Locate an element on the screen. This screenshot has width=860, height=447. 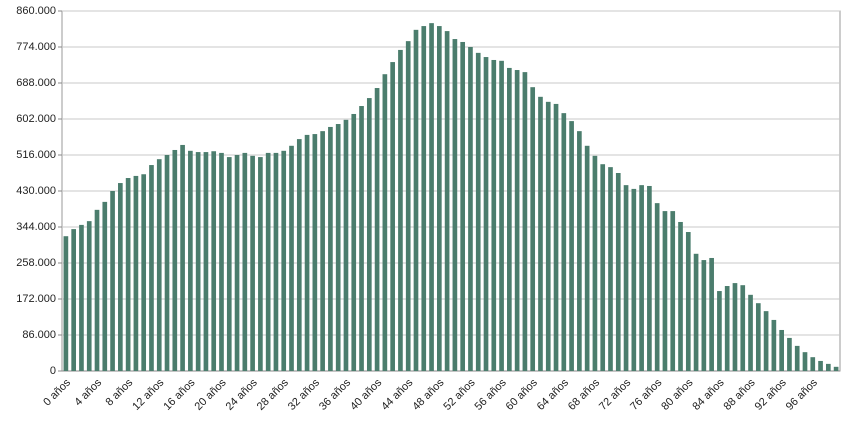
x-tick-label: 80 años is located at coordinates (677, 394).